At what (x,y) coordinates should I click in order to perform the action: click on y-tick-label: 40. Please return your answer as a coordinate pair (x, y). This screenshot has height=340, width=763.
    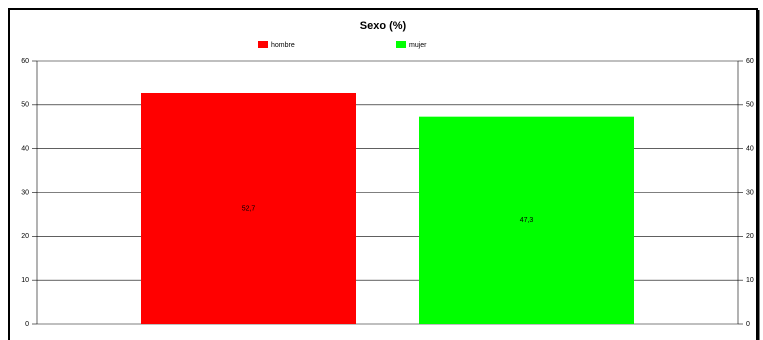
    Looking at the image, I should click on (25, 149).